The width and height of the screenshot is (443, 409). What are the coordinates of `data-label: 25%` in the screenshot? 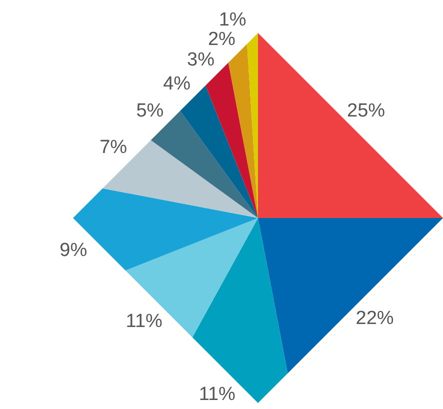 It's located at (366, 111).